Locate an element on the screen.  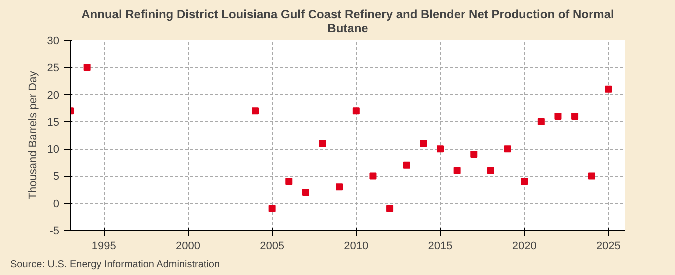
y-tick-label: 30 is located at coordinates (53, 42).